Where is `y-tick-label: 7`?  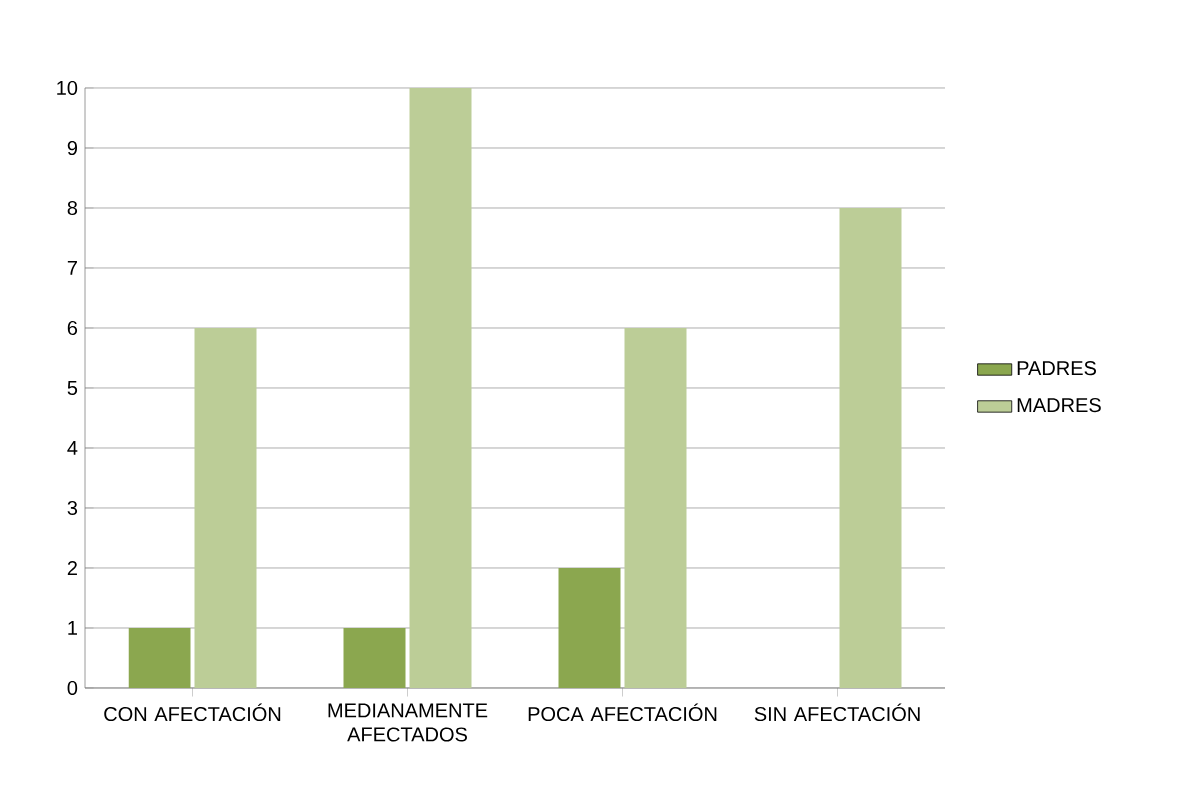
y-tick-label: 7 is located at coordinates (72, 268).